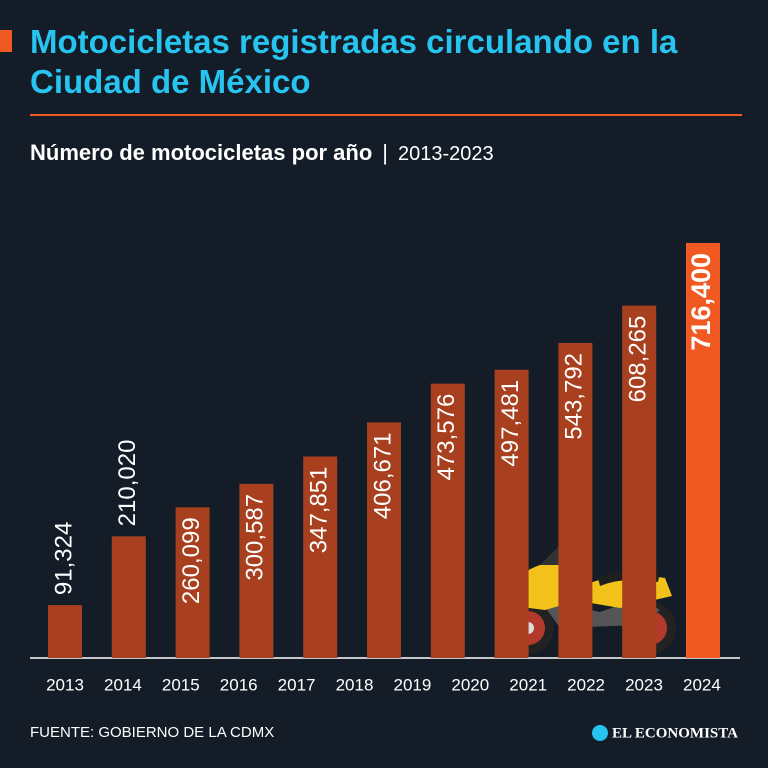 The width and height of the screenshot is (768, 768). Describe the element at coordinates (319, 509) in the screenshot. I see `value-label: 347,851` at that location.